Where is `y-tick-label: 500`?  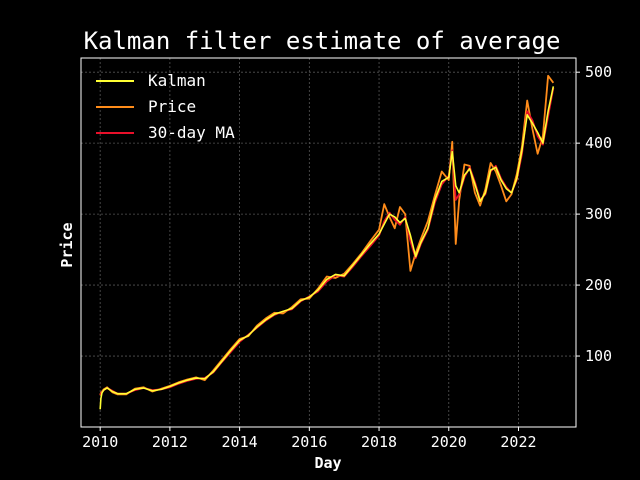
y-tick-label: 500 is located at coordinates (598, 72).